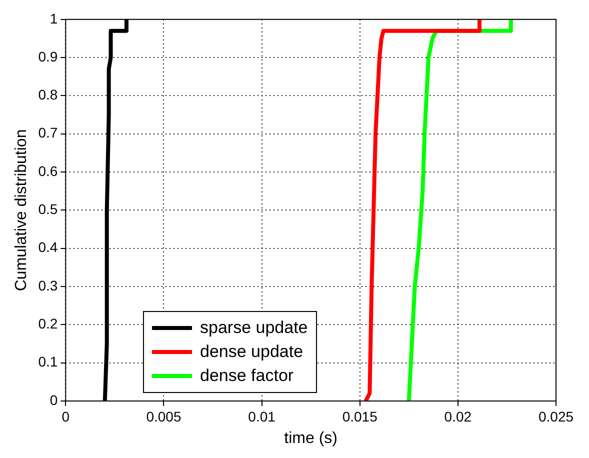  I want to click on y-tick-label: 0.3, so click(48, 285).